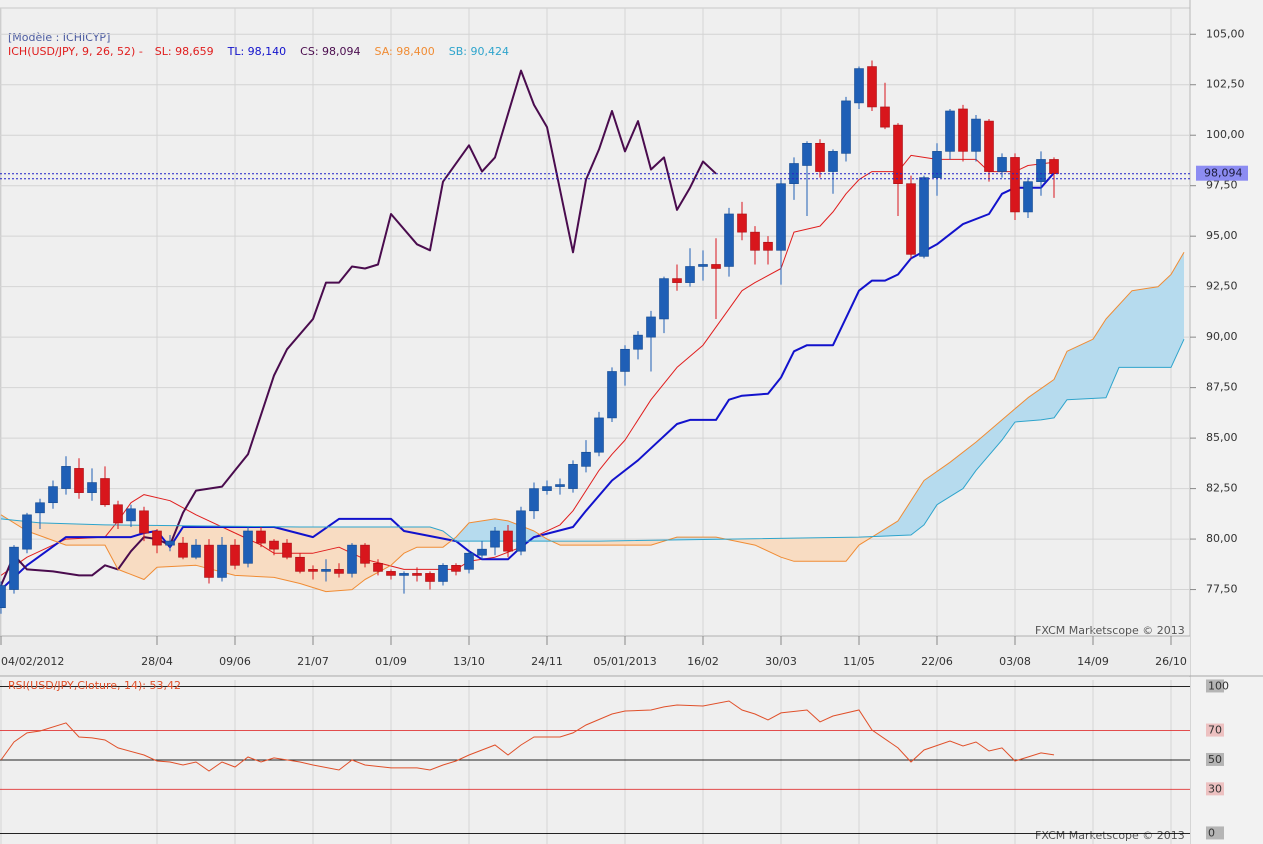  I want to click on y-tick-label: 105,00, so click(1225, 33).